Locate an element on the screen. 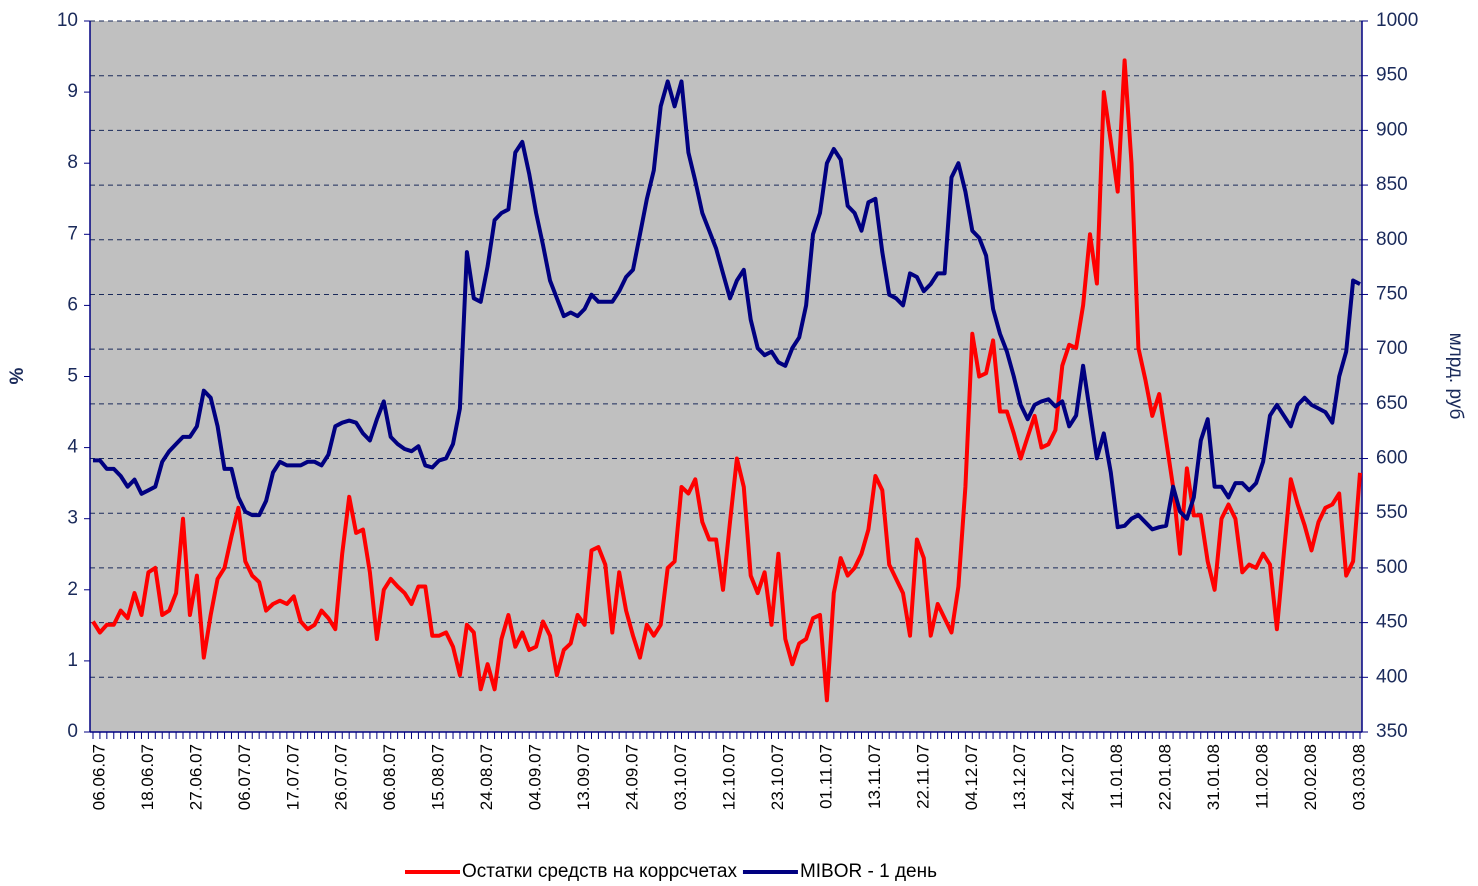 Image resolution: width=1478 pixels, height=886 pixels. x-tick-label: 06.08.07 is located at coordinates (389, 777).